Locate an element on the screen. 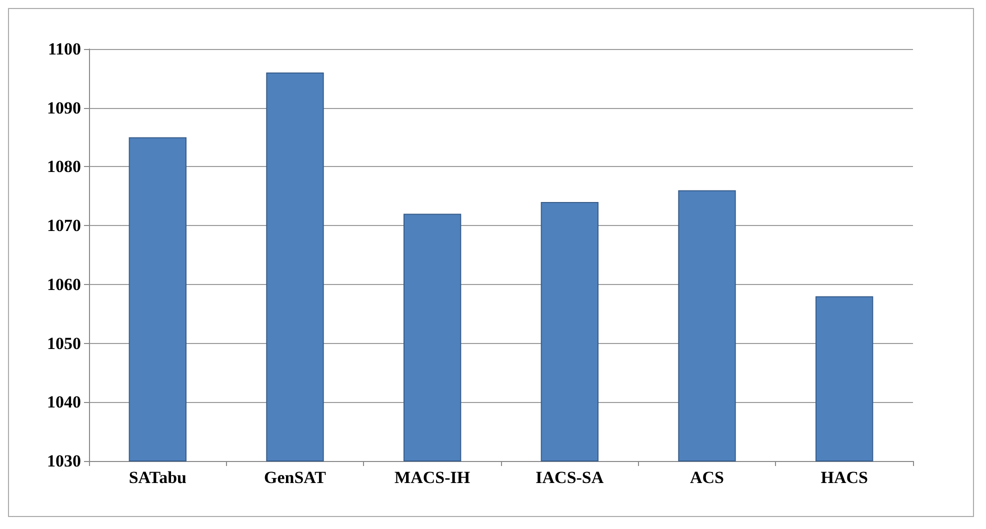 The height and width of the screenshot is (529, 986). y-tick-label: 1030 is located at coordinates (64, 461).